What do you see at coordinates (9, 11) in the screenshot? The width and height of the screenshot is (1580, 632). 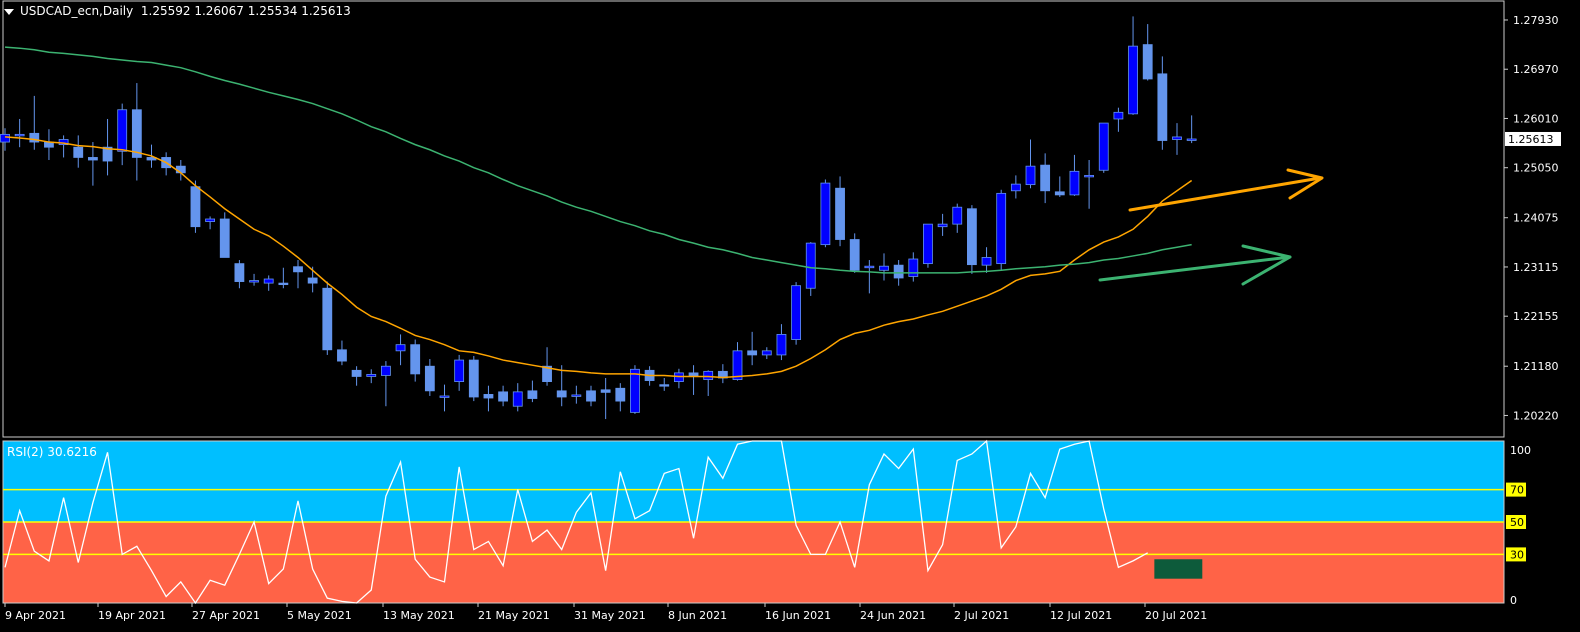 I see `chevron-down-icon` at bounding box center [9, 11].